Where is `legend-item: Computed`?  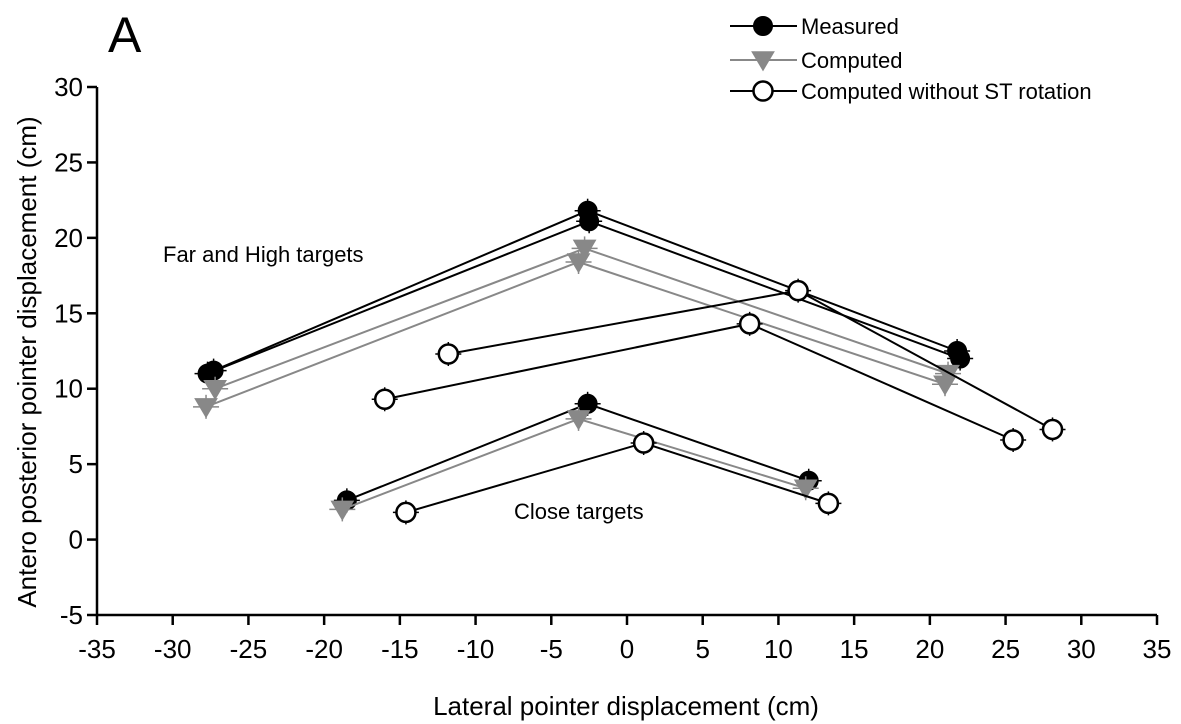 legend-item: Computed is located at coordinates (816, 60).